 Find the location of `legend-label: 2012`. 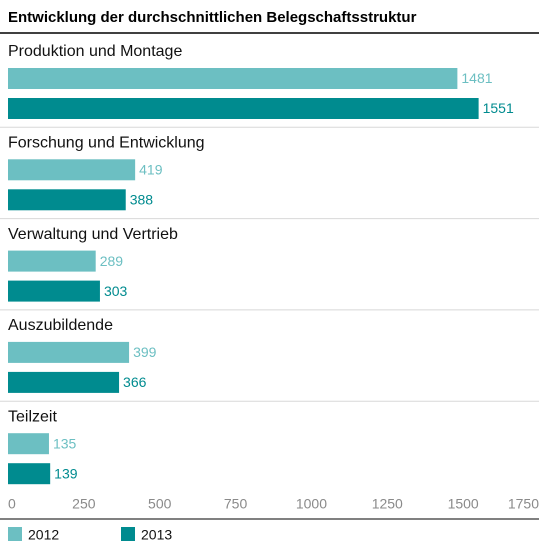

legend-label: 2012 is located at coordinates (43, 535).